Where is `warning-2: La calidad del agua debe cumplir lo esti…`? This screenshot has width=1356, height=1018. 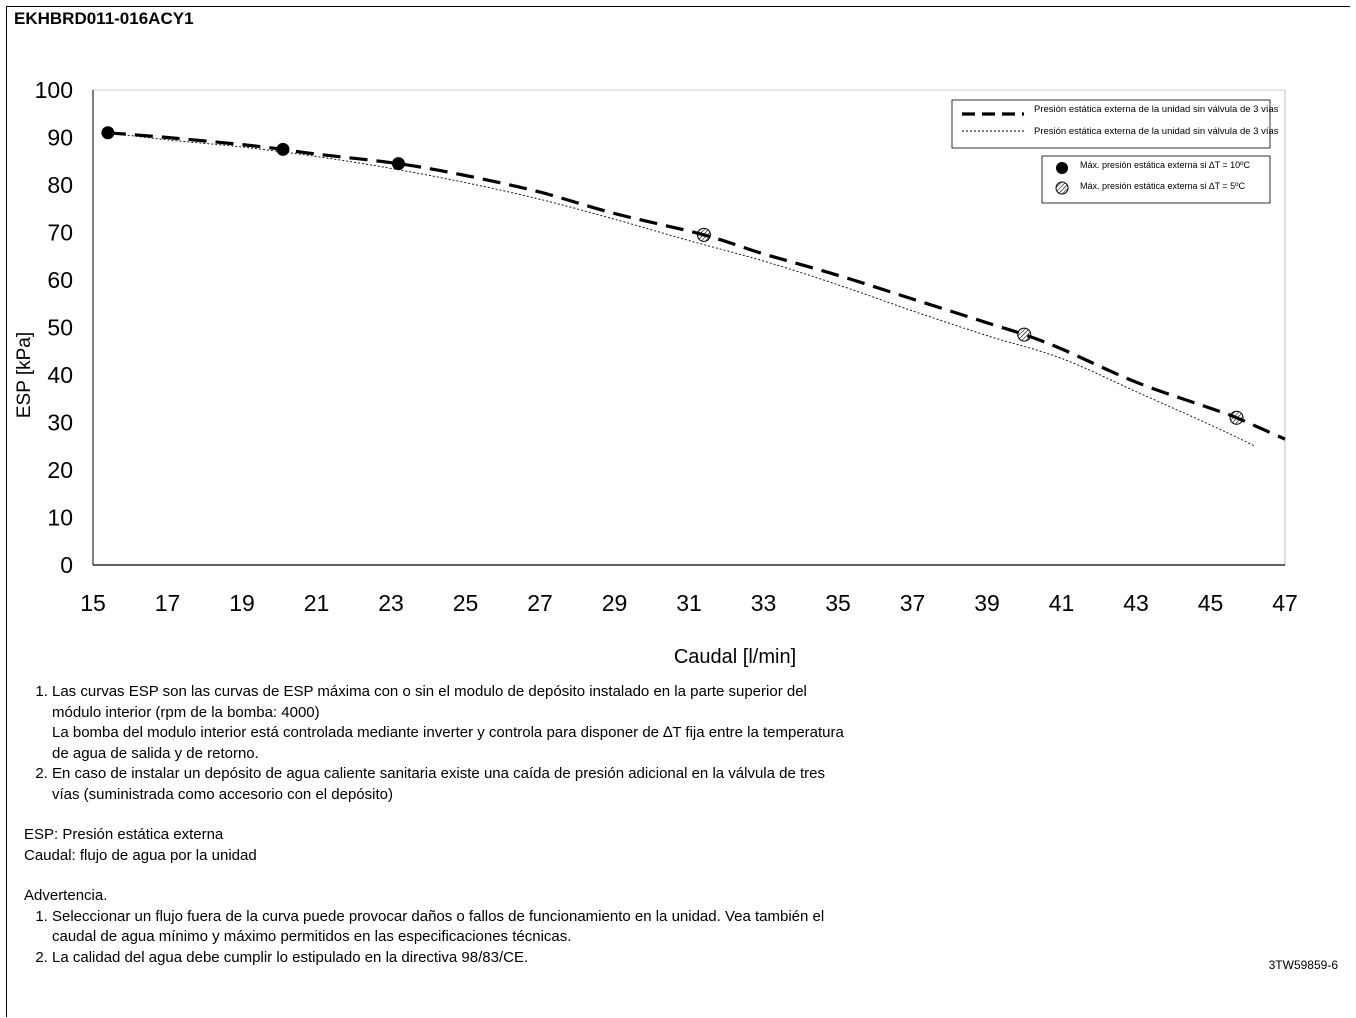 warning-2: La calidad del agua debe cumplir lo esti… is located at coordinates (453, 958).